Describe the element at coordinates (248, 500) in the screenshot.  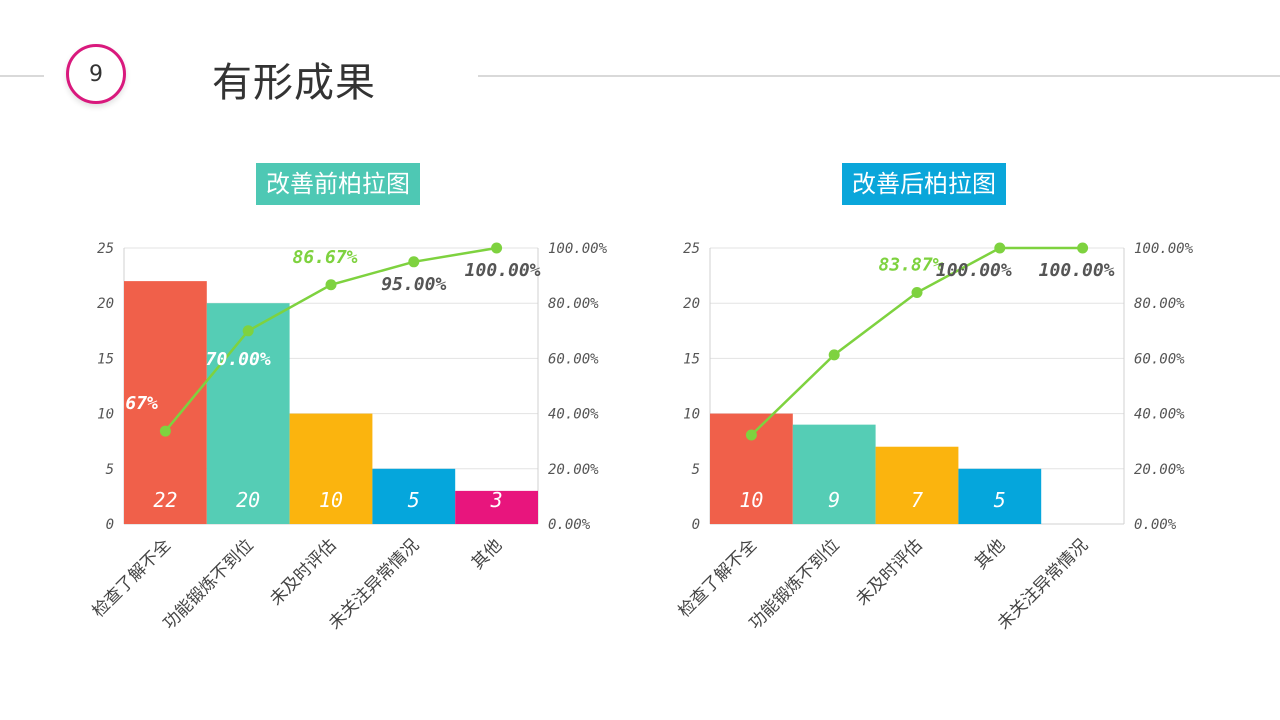
I see `bar-value-label: 20` at that location.